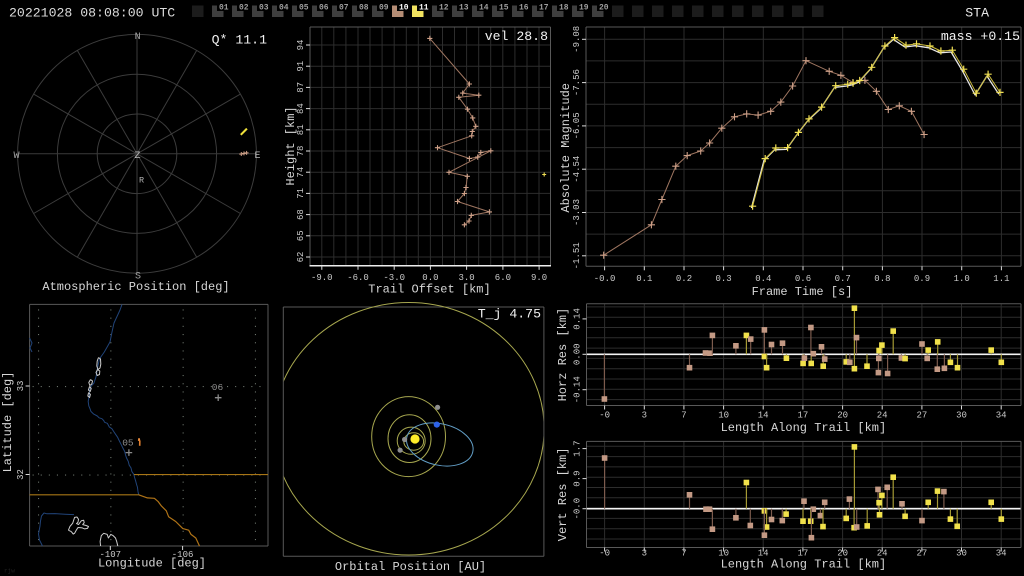  Describe the element at coordinates (578, 354) in the screenshot. I see `svg-text: 0.00` at that location.